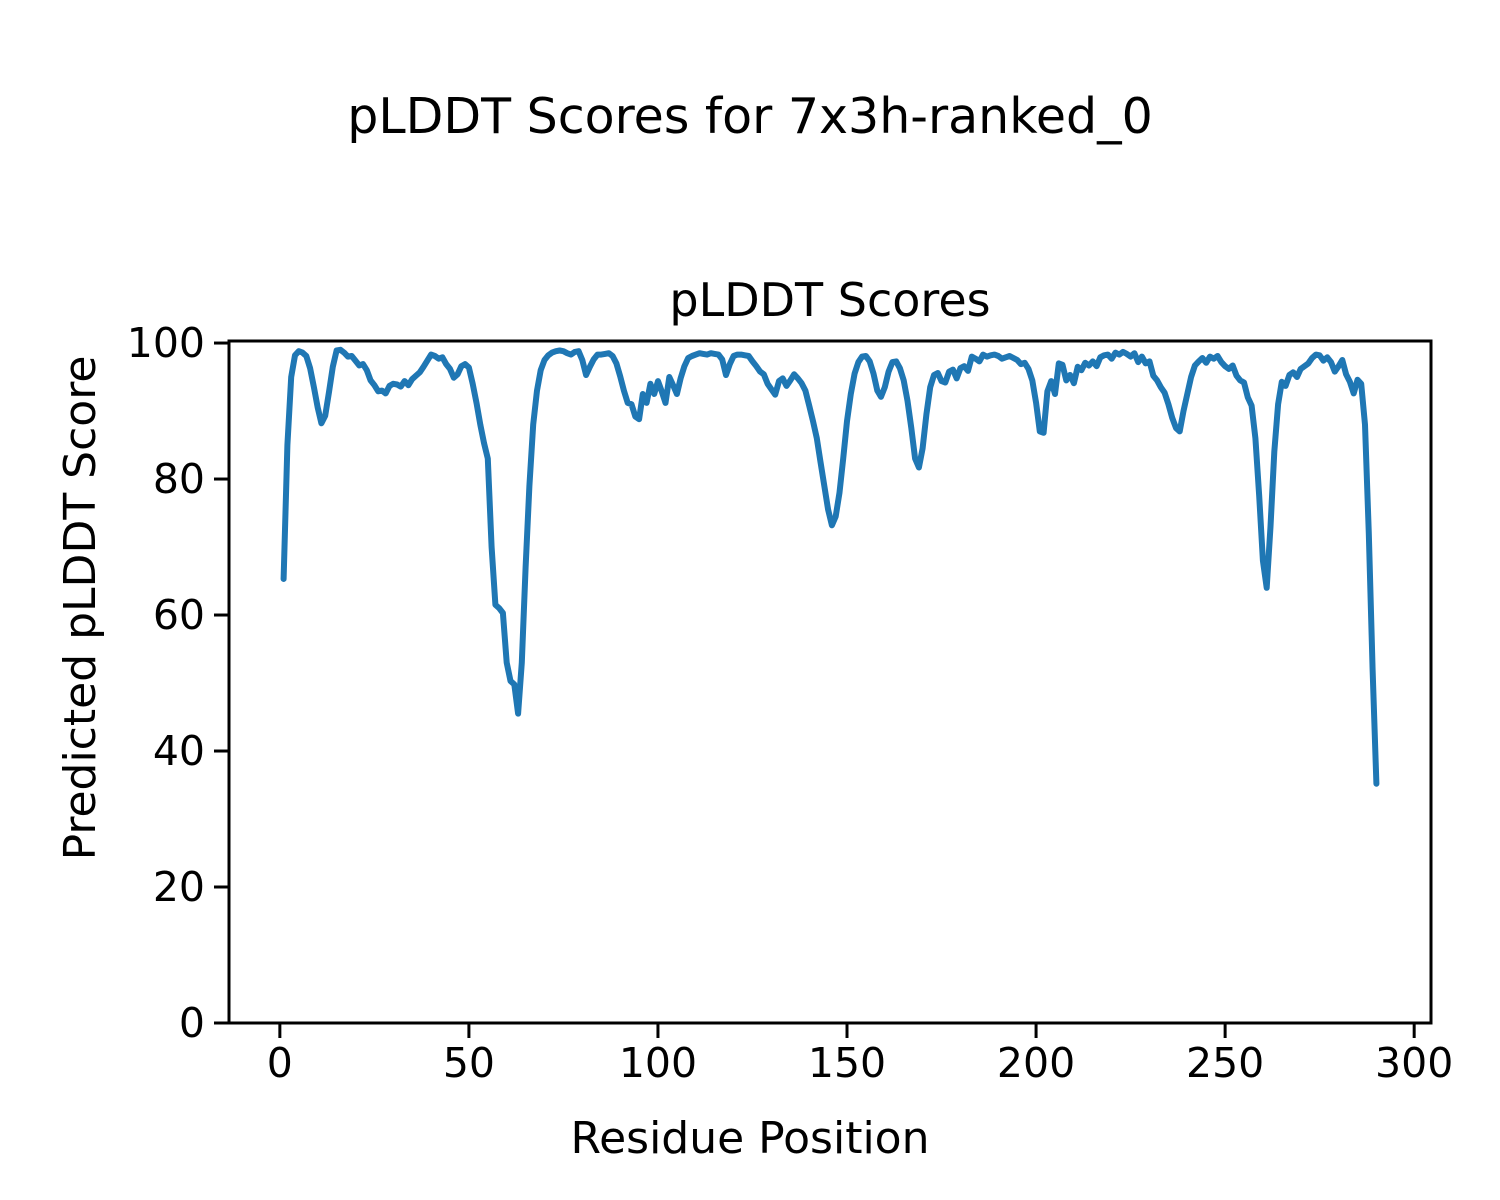 The image size is (1500, 1200). I want to click on y-tick-label: 40, so click(179, 751).